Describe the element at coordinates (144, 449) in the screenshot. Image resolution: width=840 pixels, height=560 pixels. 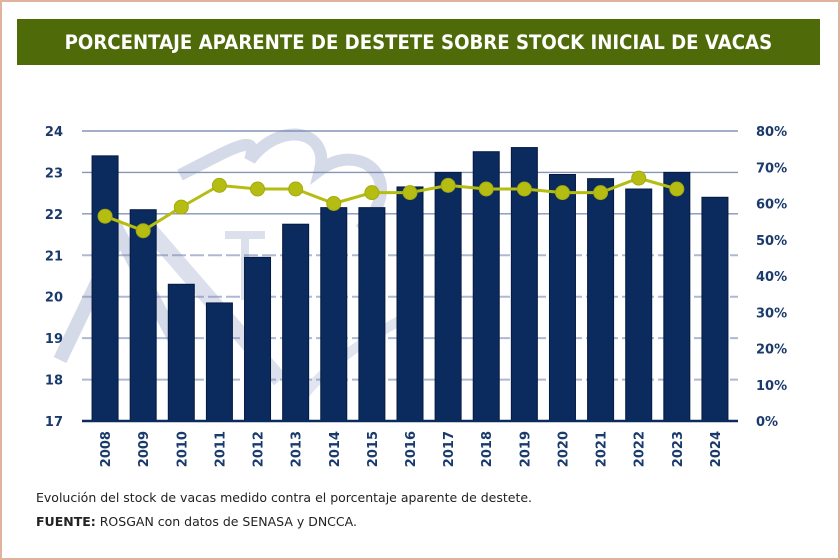
I see `x-tick-label: 2009` at that location.